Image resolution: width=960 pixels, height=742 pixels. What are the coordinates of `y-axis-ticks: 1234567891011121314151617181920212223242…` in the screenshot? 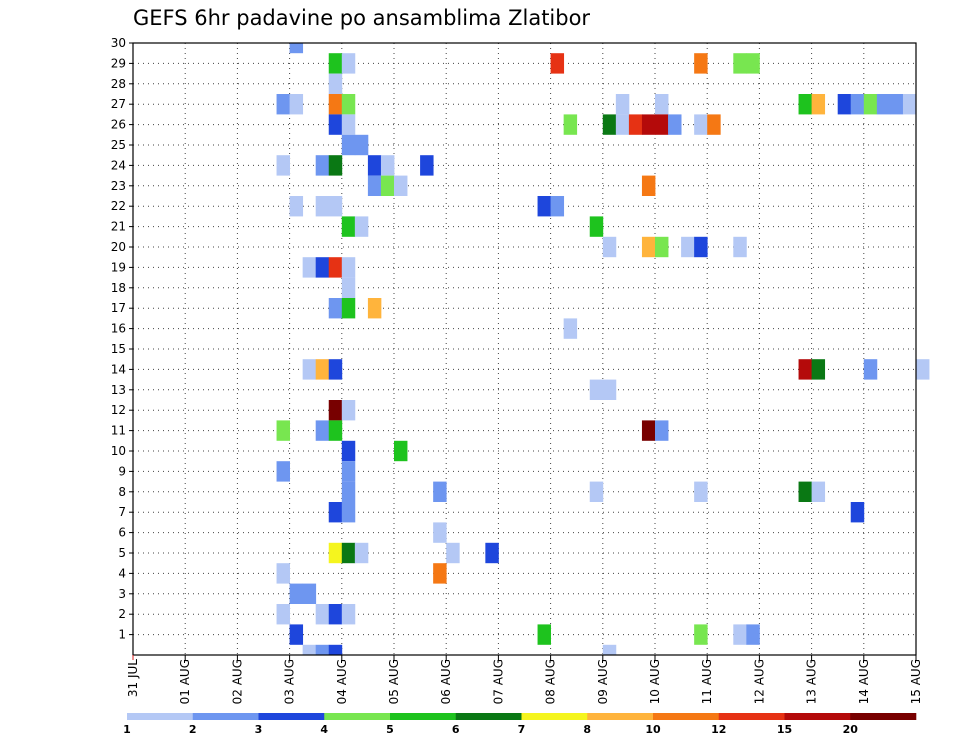 It's located at (122, 339).